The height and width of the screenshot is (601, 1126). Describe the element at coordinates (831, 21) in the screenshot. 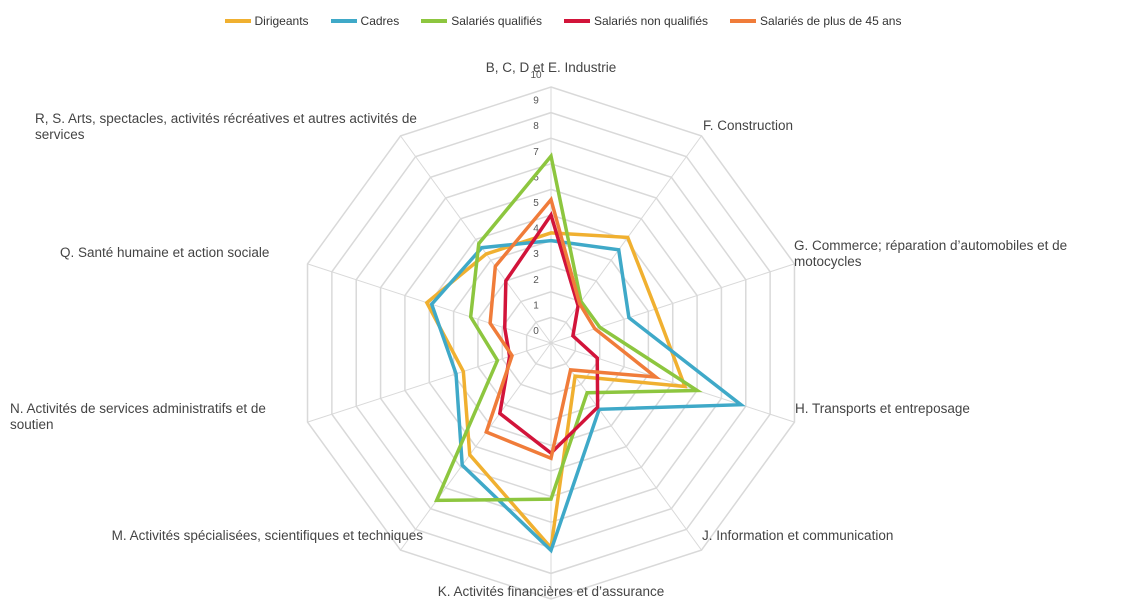

I see `legend-label: Salariés de plus de 45 ans` at that location.